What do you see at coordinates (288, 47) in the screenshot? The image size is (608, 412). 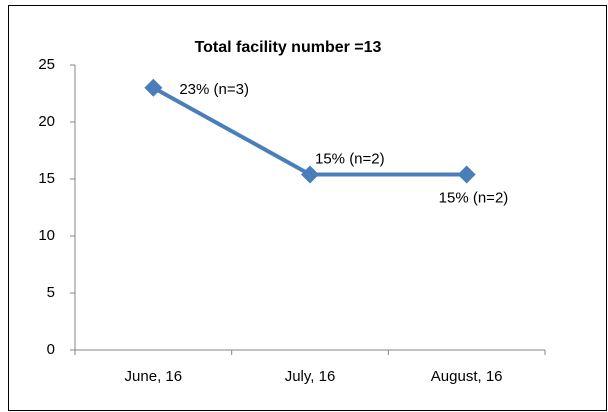 I see `chart-title: Total facility number =13` at bounding box center [288, 47].